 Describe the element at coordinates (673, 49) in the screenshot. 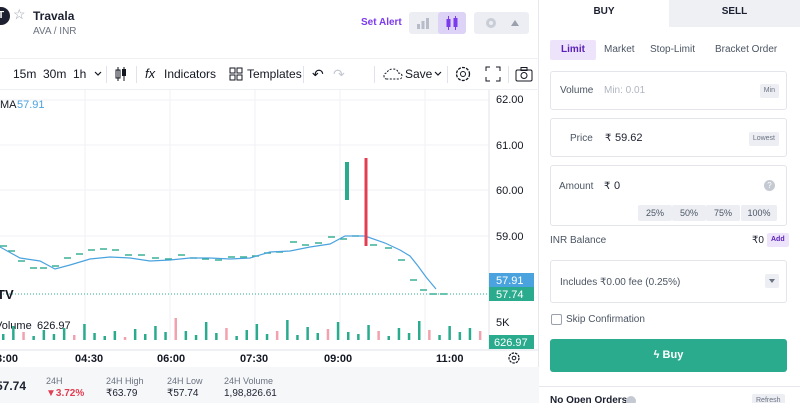

I see `order-type-stop-limit: Stop-Limit` at that location.